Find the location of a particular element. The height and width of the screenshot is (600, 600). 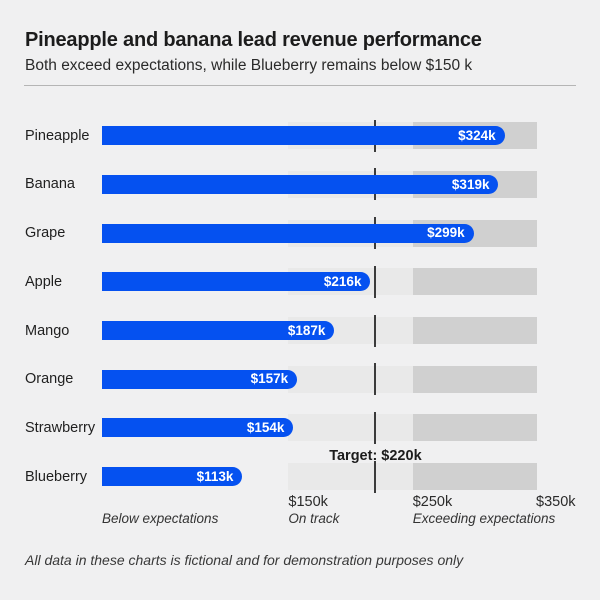

category-label: Mango is located at coordinates (47, 330).